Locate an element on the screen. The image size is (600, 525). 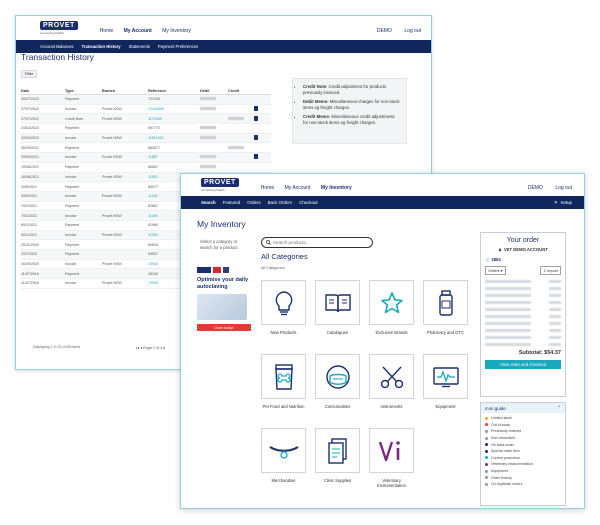
cell-reference: 11202 is located at coordinates (153, 196).